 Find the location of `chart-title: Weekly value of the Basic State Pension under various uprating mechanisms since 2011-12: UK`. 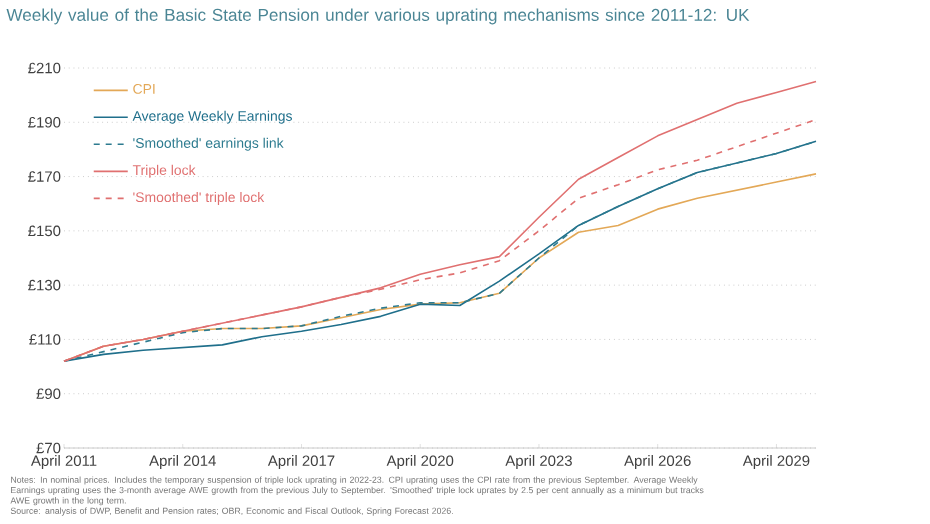

chart-title: Weekly value of the Basic State Pension under various uprating mechanisms since 2011-12: UK is located at coordinates (378, 16).